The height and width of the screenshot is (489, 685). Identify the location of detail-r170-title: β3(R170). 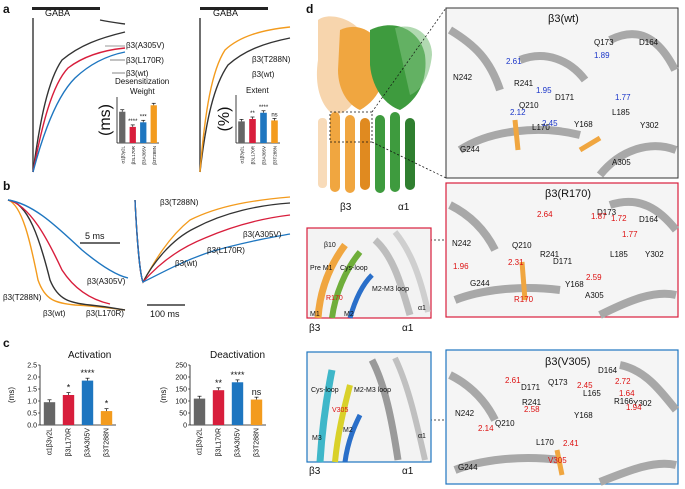
(568, 194).